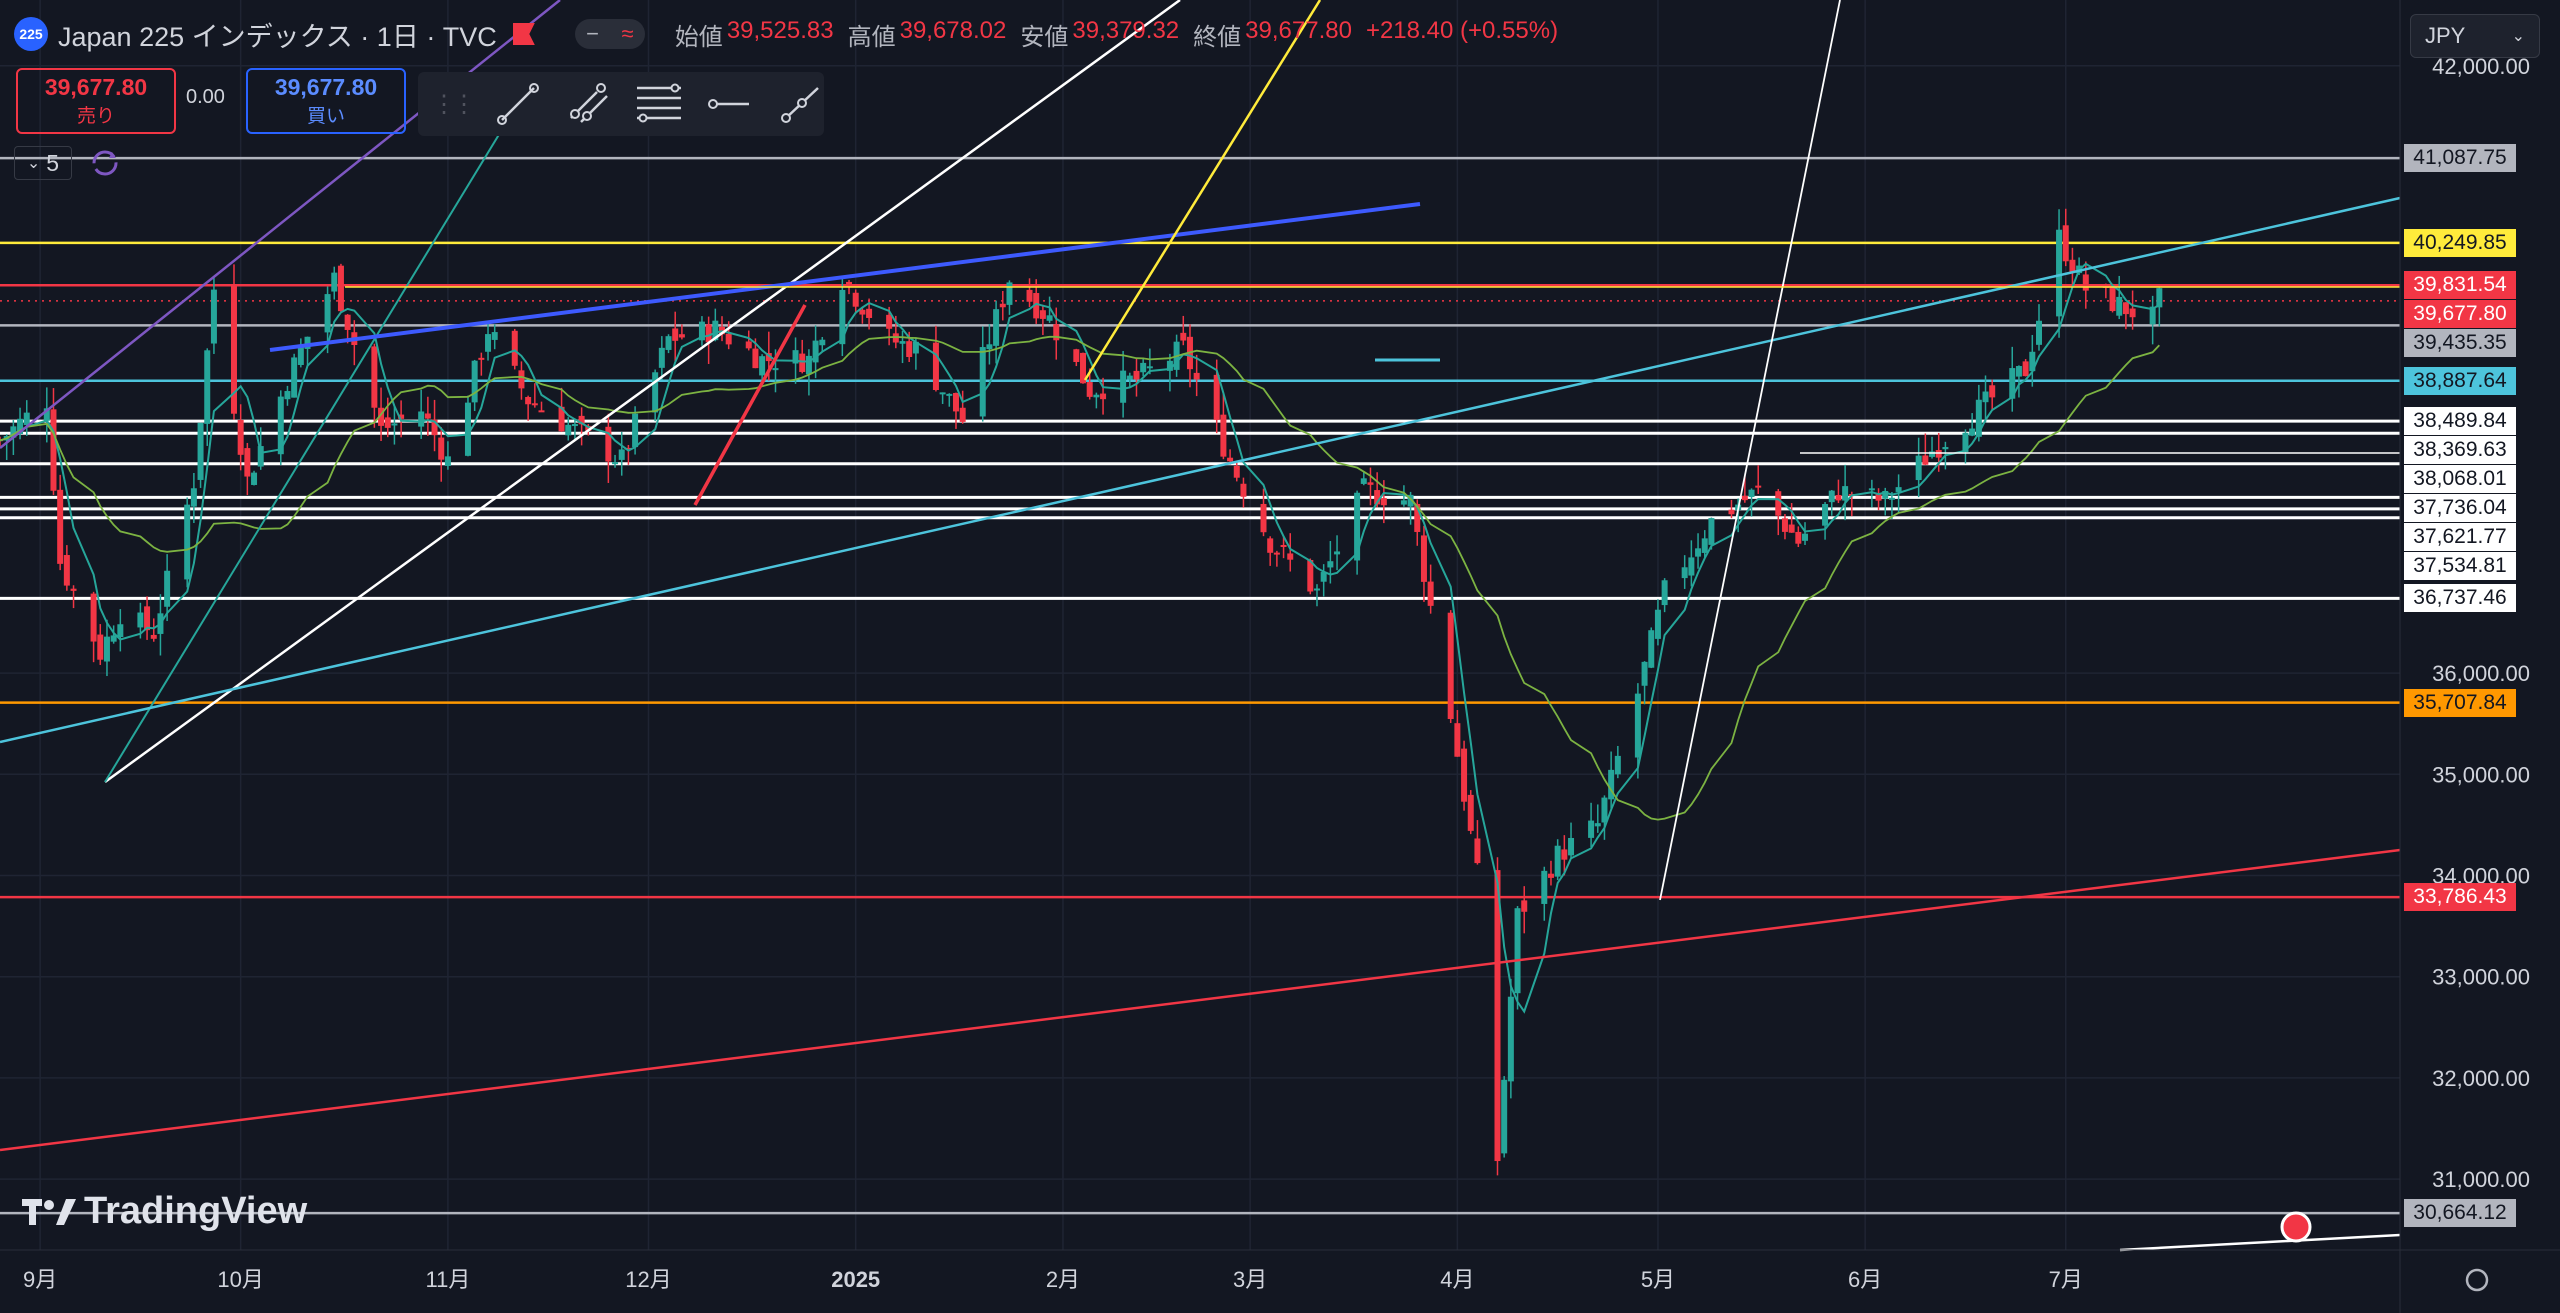  I want to click on price-level-tag: 39,677.80, so click(2460, 314).